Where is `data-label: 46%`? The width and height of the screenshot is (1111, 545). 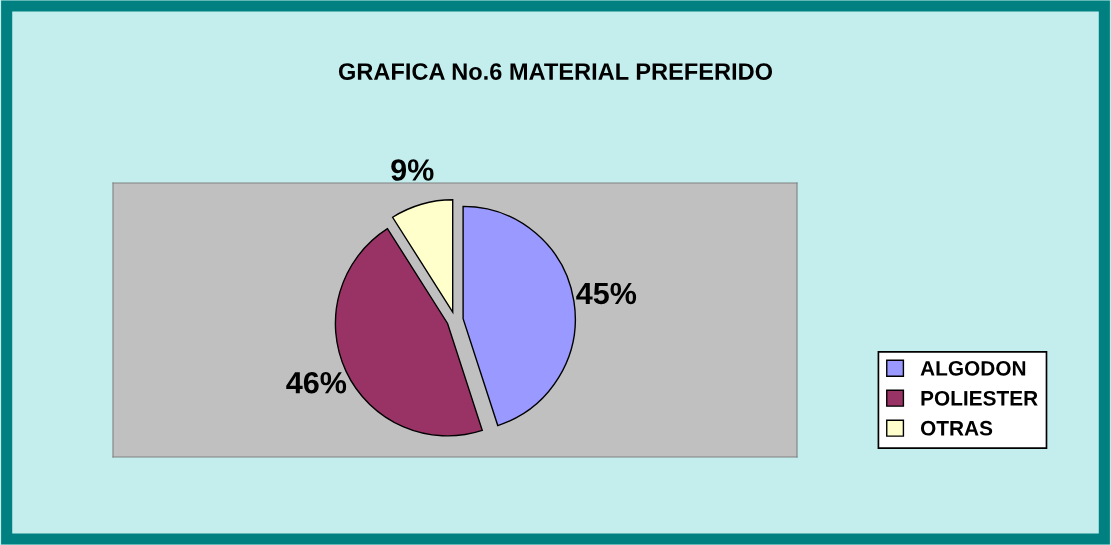 data-label: 46% is located at coordinates (316, 382).